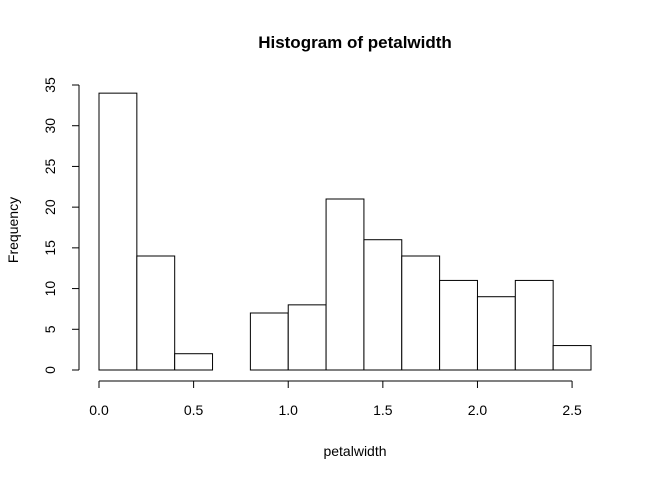 This screenshot has height=480, width=672. I want to click on y-axis-label: Frequency, so click(13, 230).